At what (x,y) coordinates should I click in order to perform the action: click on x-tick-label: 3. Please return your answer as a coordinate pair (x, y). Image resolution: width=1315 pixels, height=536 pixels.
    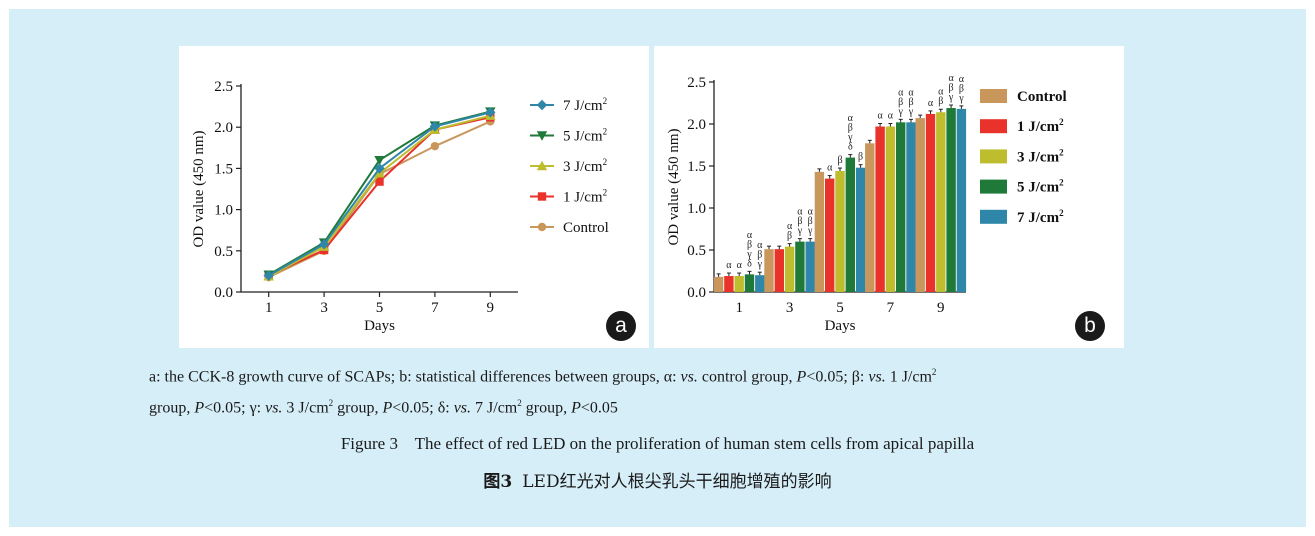
    Looking at the image, I should click on (790, 308).